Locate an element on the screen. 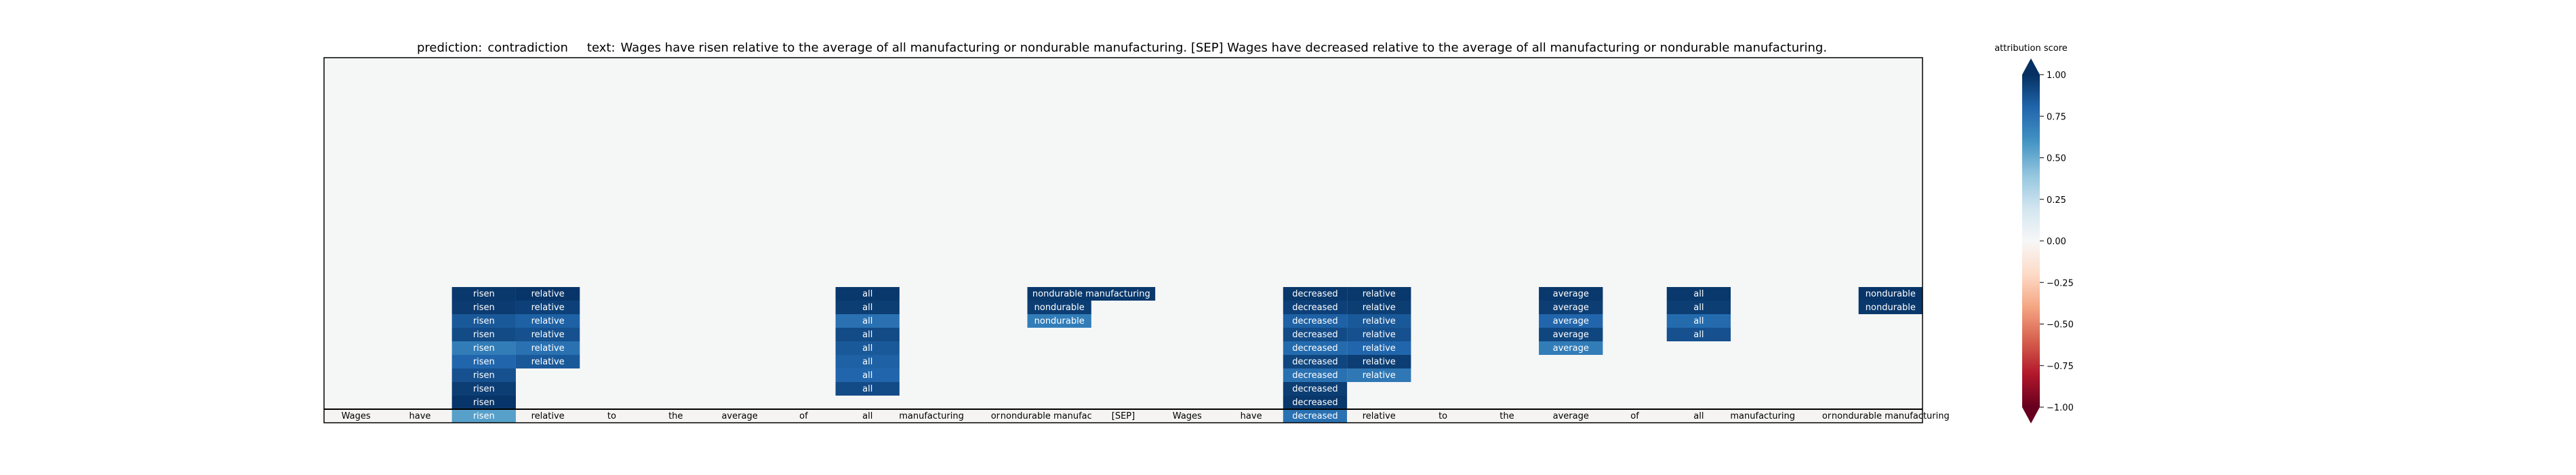 The image size is (2576, 475). colorbar-extend-min is located at coordinates (2031, 415).